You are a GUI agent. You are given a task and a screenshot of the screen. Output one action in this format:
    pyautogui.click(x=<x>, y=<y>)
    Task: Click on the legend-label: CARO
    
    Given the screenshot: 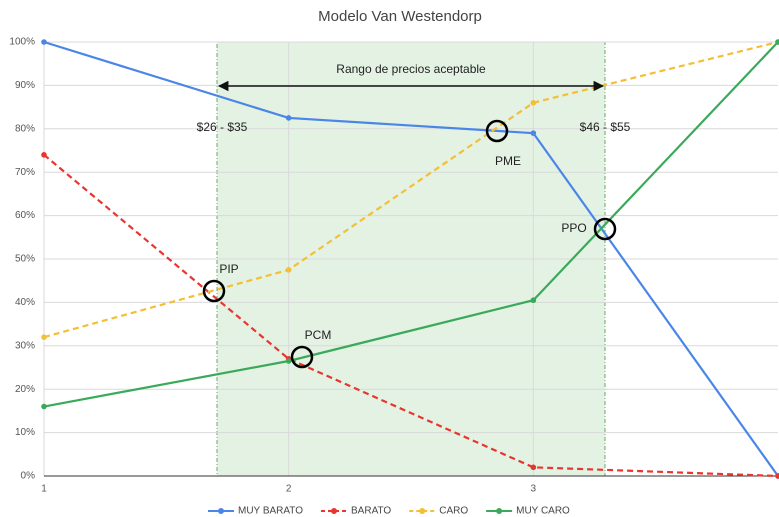 What is the action you would take?
    pyautogui.click(x=453, y=511)
    